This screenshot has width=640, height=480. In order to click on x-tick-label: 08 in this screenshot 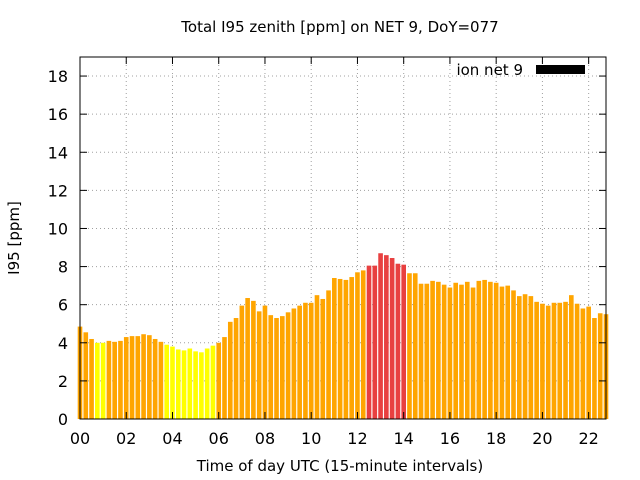, I will do `click(265, 438)`.